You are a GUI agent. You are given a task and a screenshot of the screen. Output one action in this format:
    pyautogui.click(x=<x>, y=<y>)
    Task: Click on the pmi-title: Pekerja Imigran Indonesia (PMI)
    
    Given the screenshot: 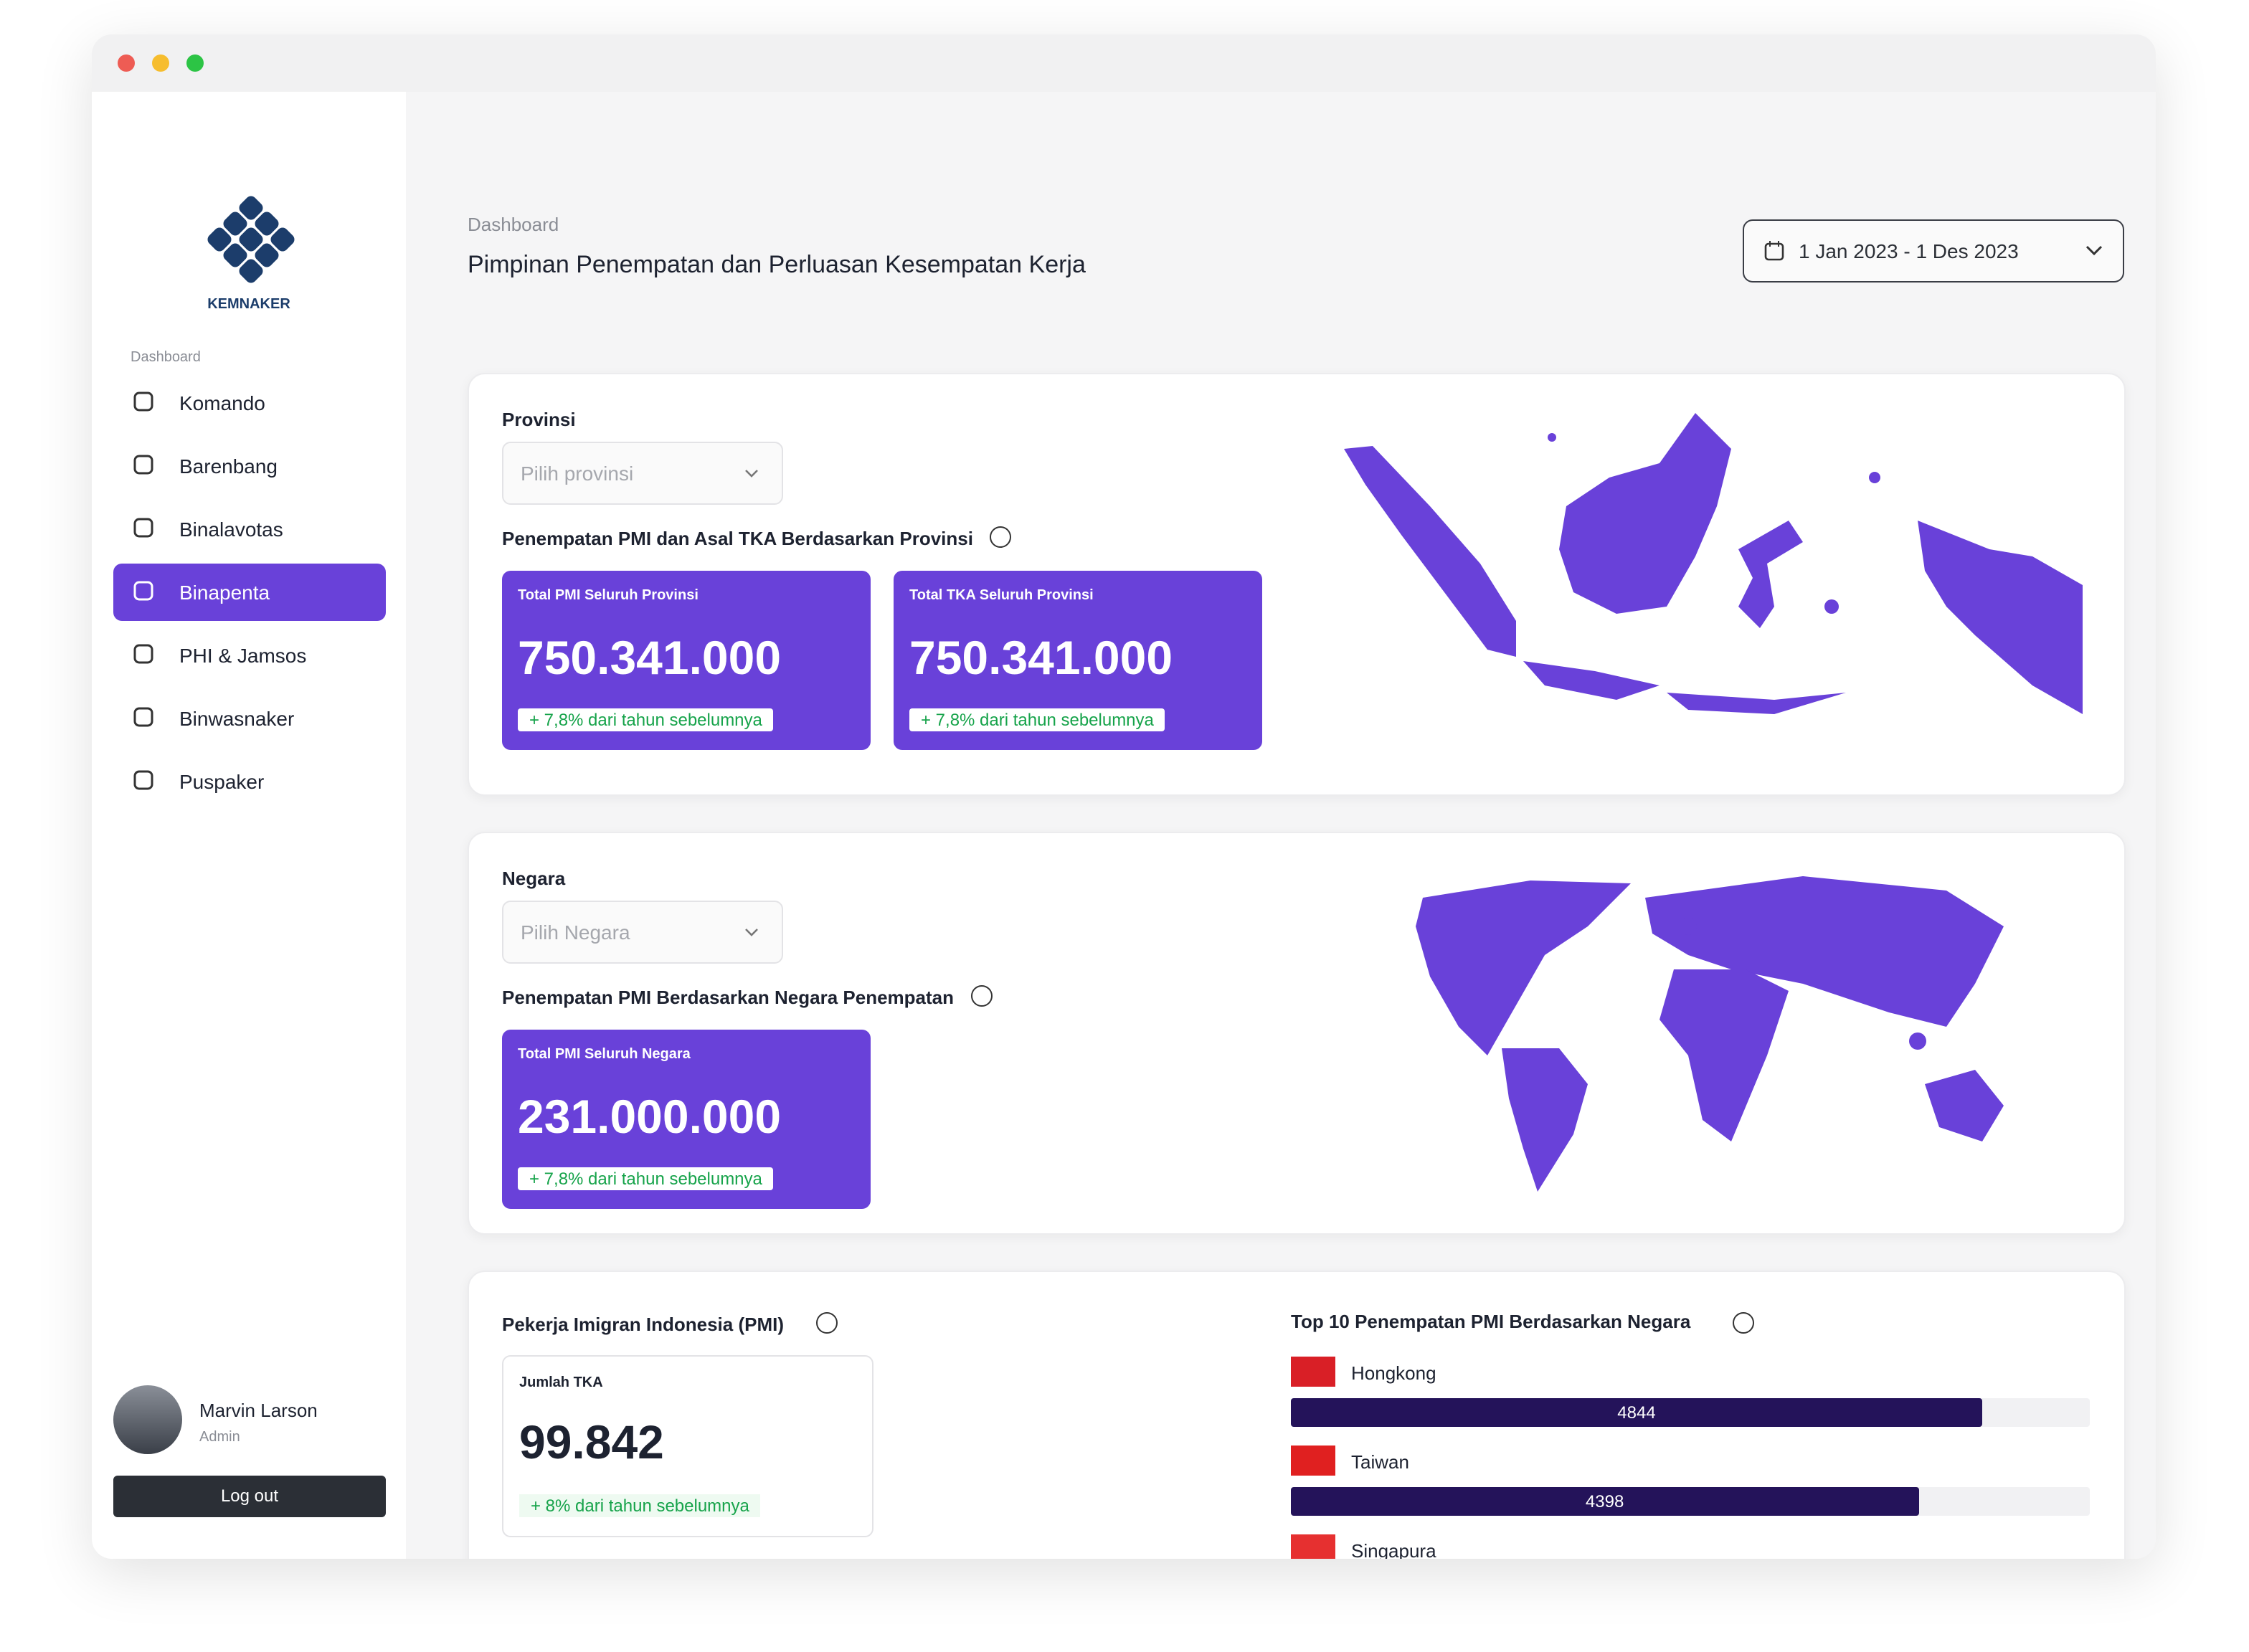 What is the action you would take?
    pyautogui.click(x=643, y=1324)
    